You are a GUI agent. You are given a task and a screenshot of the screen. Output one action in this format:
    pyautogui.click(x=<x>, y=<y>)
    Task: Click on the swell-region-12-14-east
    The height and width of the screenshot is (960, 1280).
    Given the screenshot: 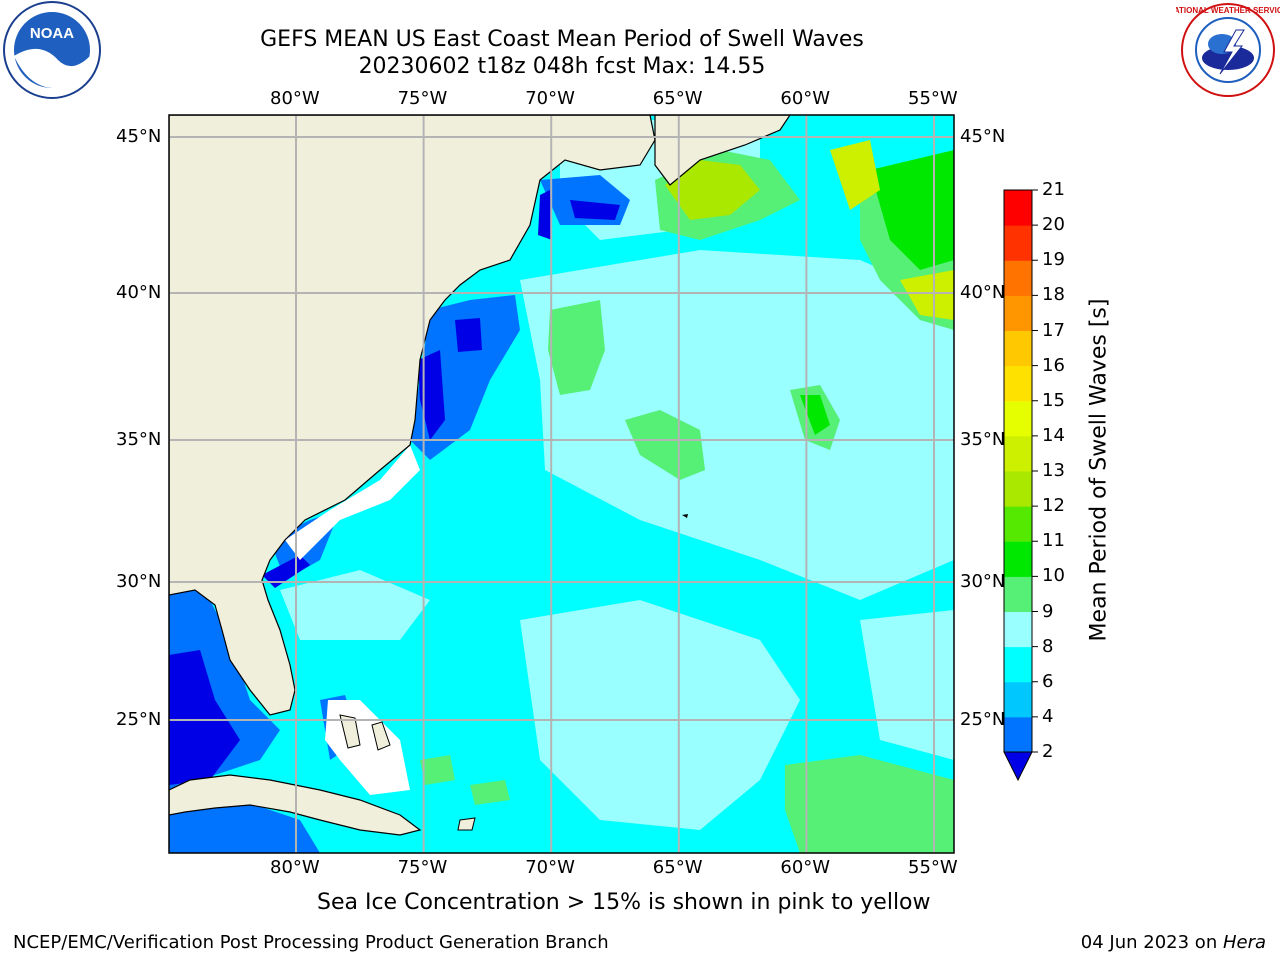 What is the action you would take?
    pyautogui.click(x=927, y=295)
    